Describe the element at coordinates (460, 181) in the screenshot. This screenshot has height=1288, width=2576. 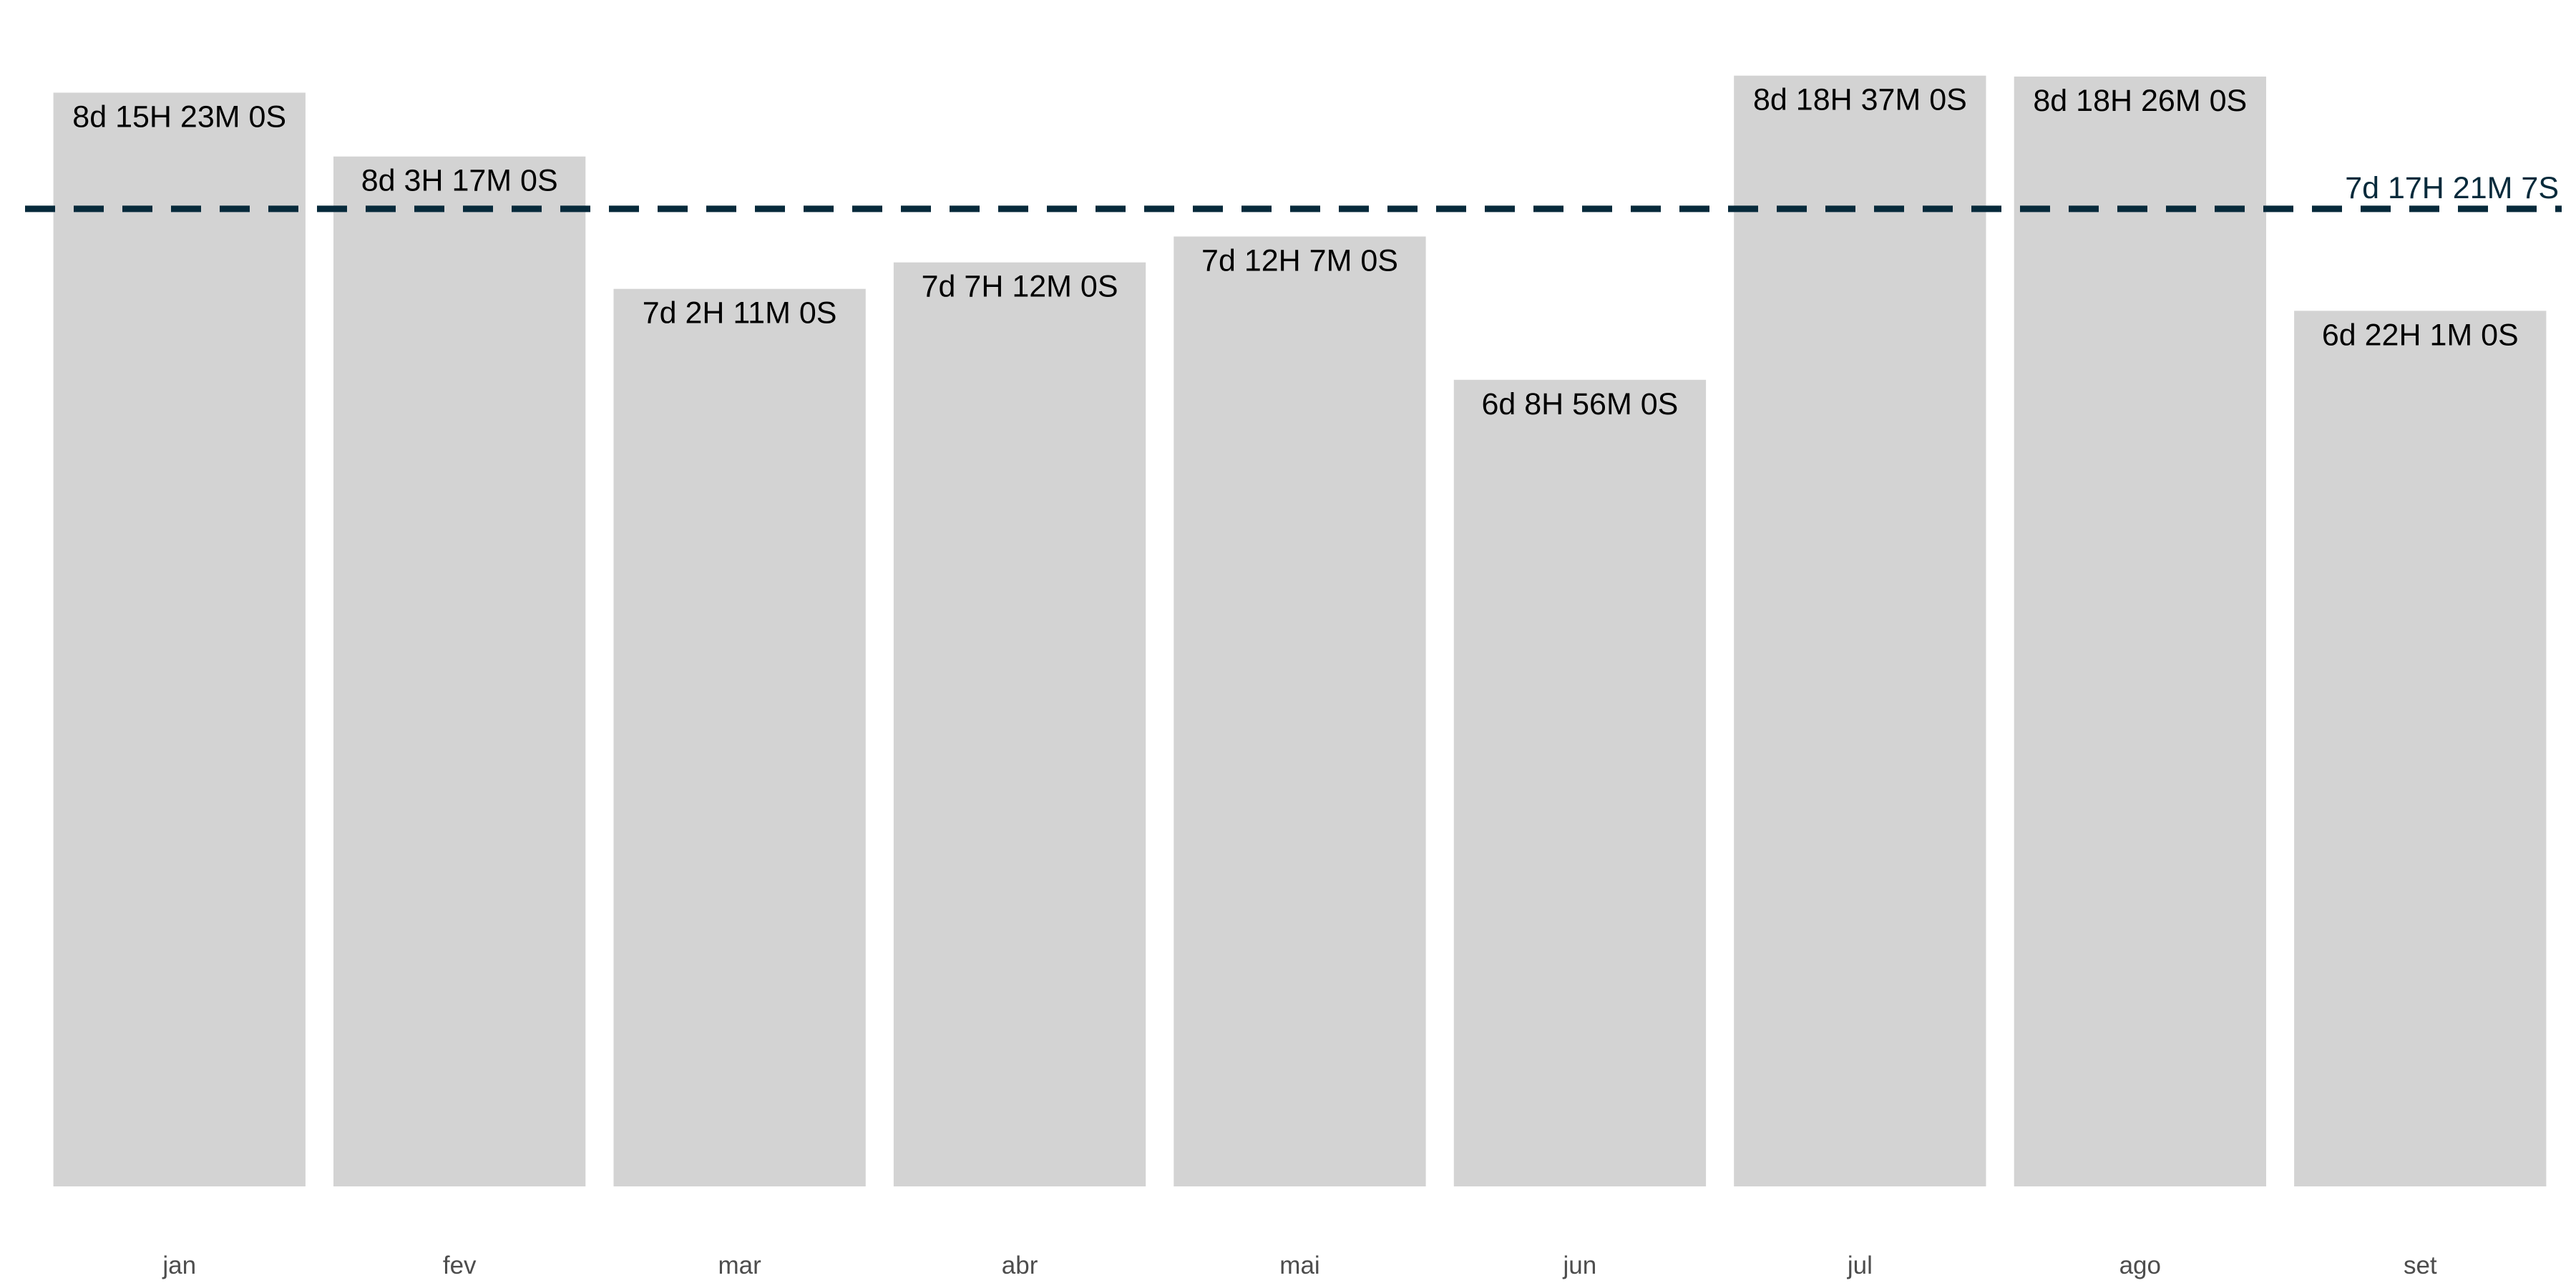
I see `bar-value-label-fev: 8d 3H 17M 0S` at that location.